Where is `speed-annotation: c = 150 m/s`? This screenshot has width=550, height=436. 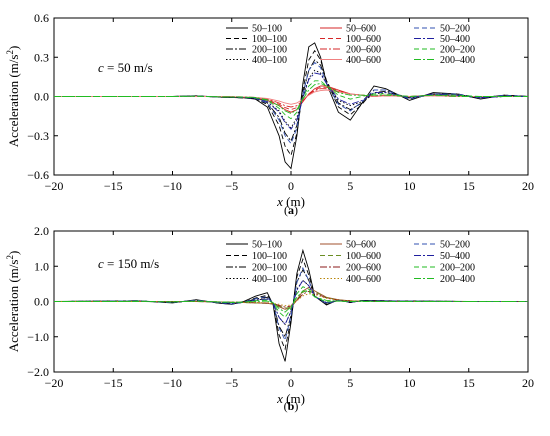
speed-annotation: c = 150 m/s is located at coordinates (128, 263).